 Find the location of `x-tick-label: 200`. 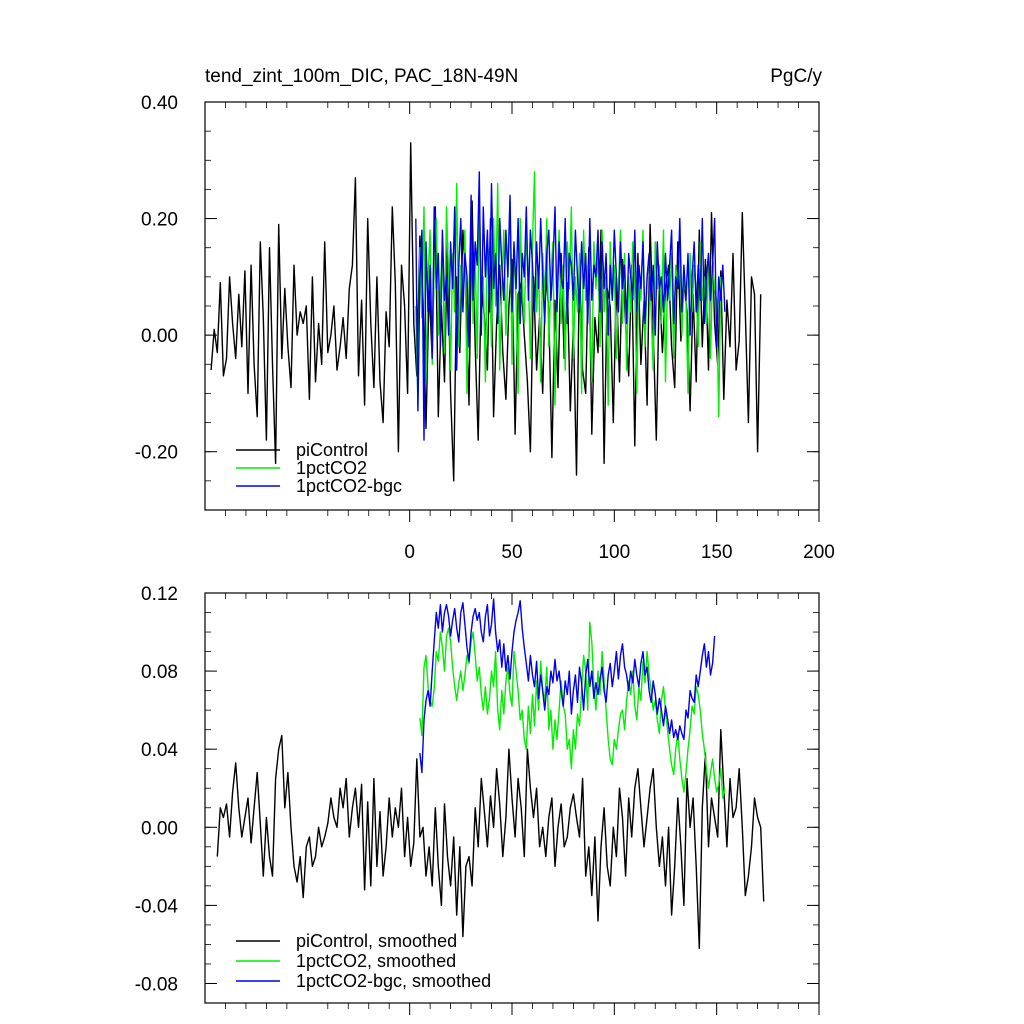

x-tick-label: 200 is located at coordinates (819, 552).